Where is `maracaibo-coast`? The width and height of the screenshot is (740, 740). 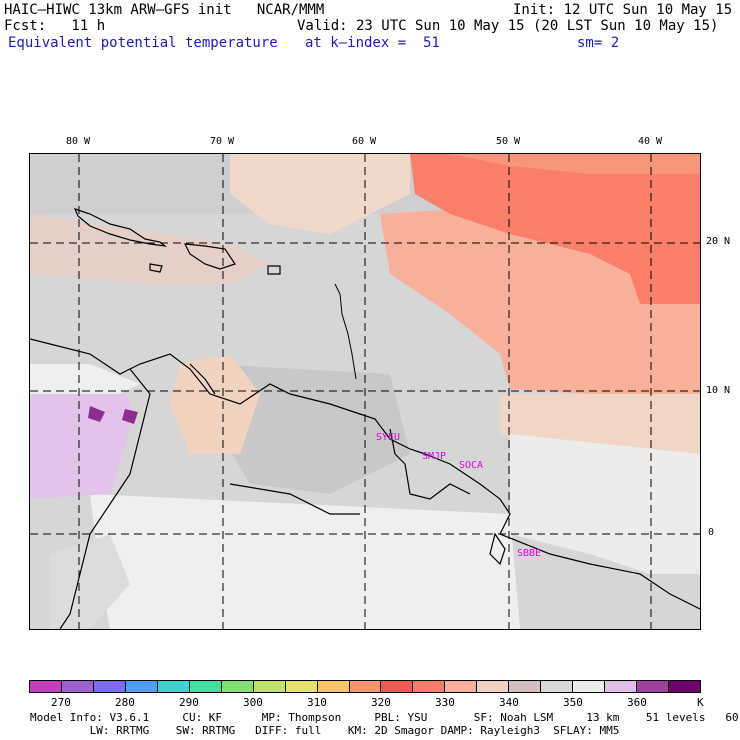 maracaibo-coast is located at coordinates (202, 379).